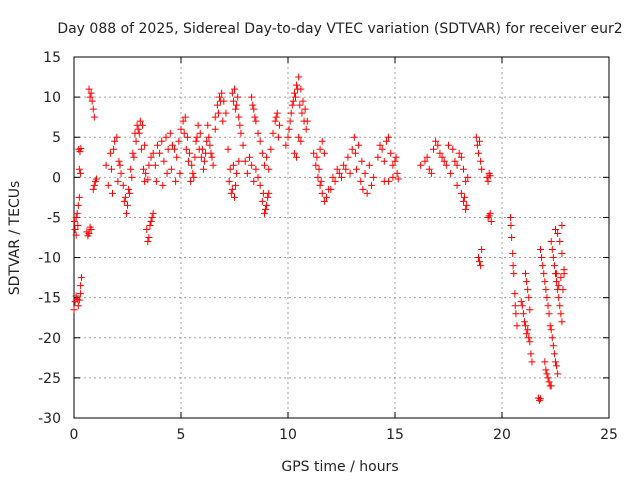  Describe the element at coordinates (56, 178) in the screenshot. I see `y-tick-label: 0` at that location.